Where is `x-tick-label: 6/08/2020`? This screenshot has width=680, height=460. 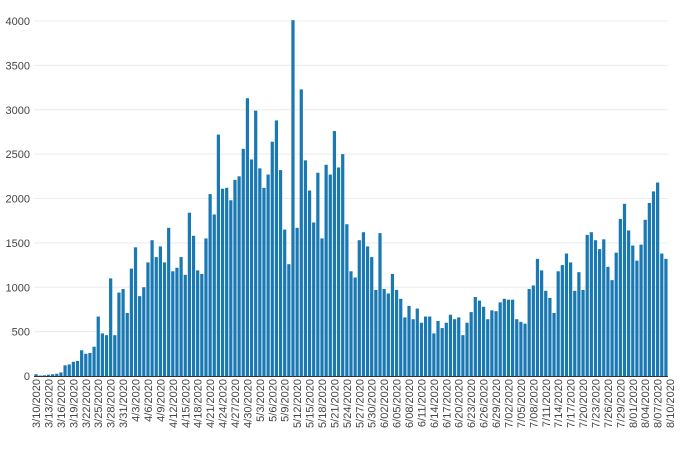
x-tick-label: 6/08/2020 is located at coordinates (410, 403).